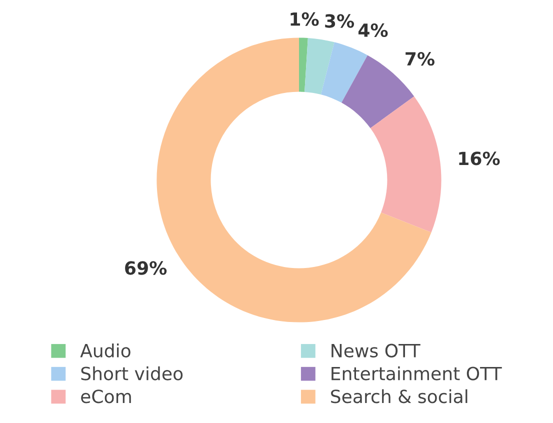  What do you see at coordinates (105, 350) in the screenshot?
I see `legend-label: Audio` at bounding box center [105, 350].